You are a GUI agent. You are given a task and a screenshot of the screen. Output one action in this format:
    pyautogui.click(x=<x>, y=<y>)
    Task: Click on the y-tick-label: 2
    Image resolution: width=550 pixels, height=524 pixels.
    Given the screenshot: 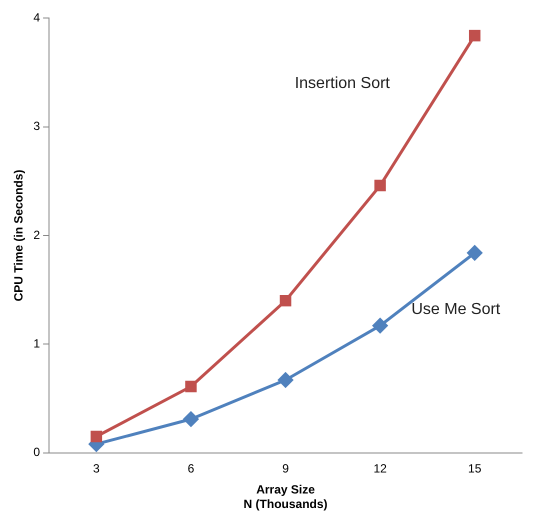 What is the action you would take?
    pyautogui.click(x=36, y=235)
    